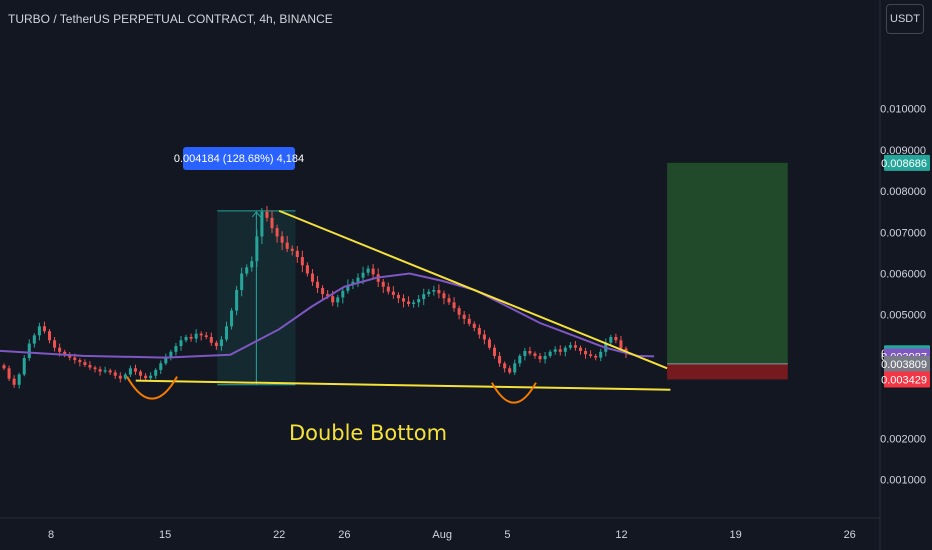  I want to click on time-tick-label: 26, so click(344, 535).